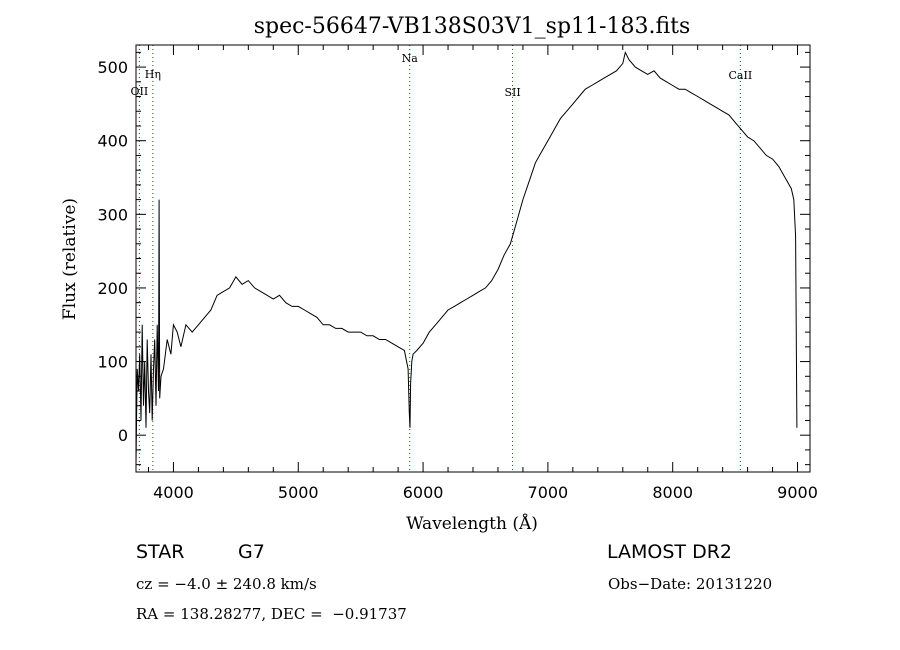 The image size is (900, 650). I want to click on y-tick-label: 400, so click(112, 141).